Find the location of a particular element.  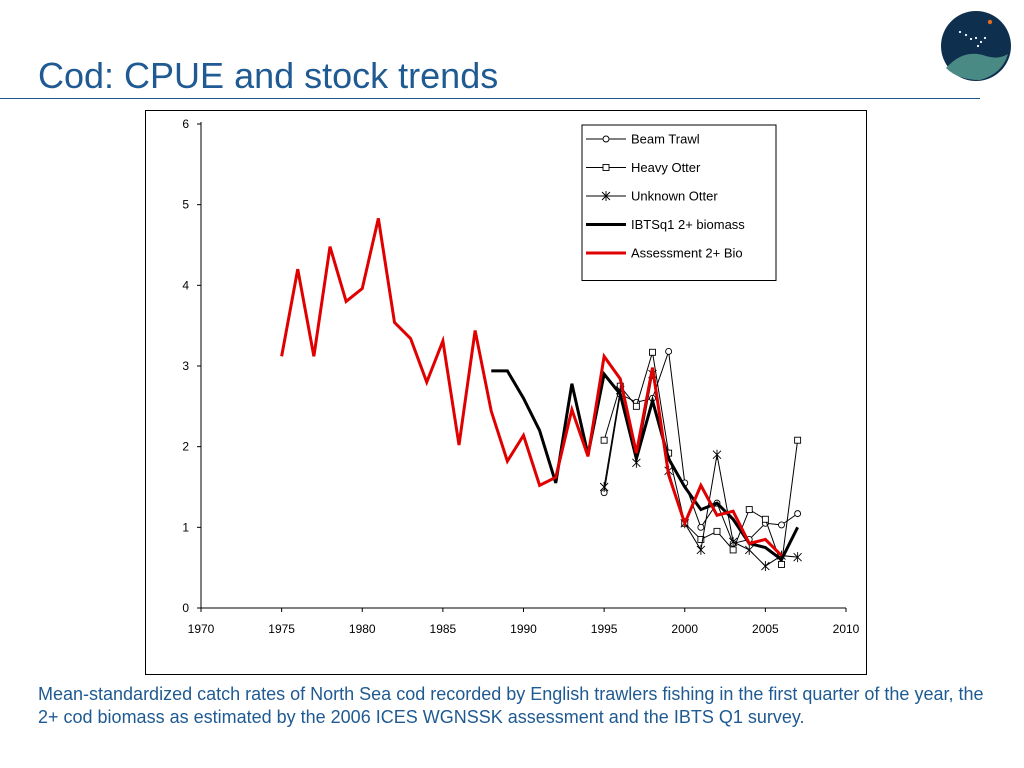

y-tick-label: 0 is located at coordinates (185, 608).